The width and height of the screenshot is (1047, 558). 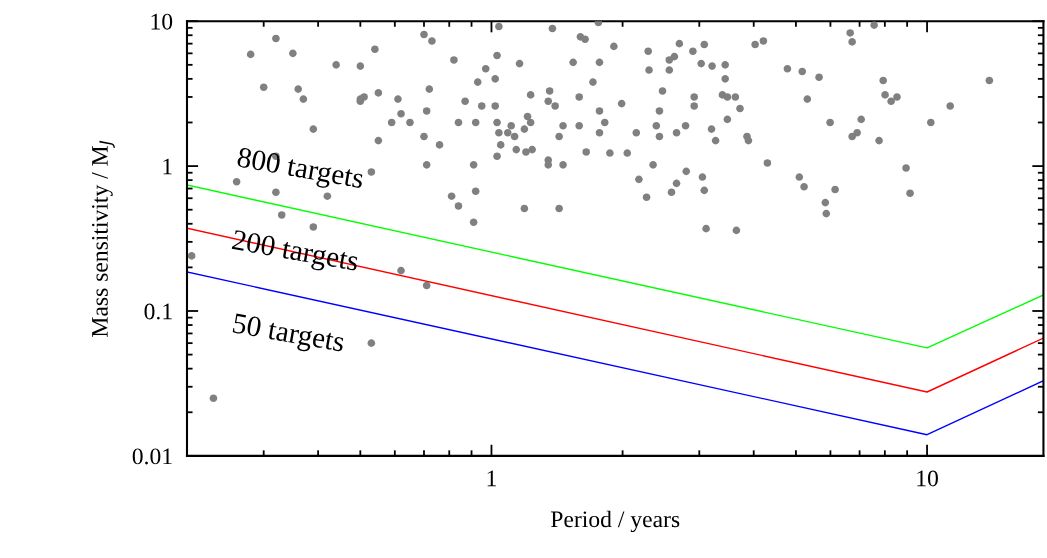 What do you see at coordinates (615, 521) in the screenshot?
I see `x-axis-title: Period / years` at bounding box center [615, 521].